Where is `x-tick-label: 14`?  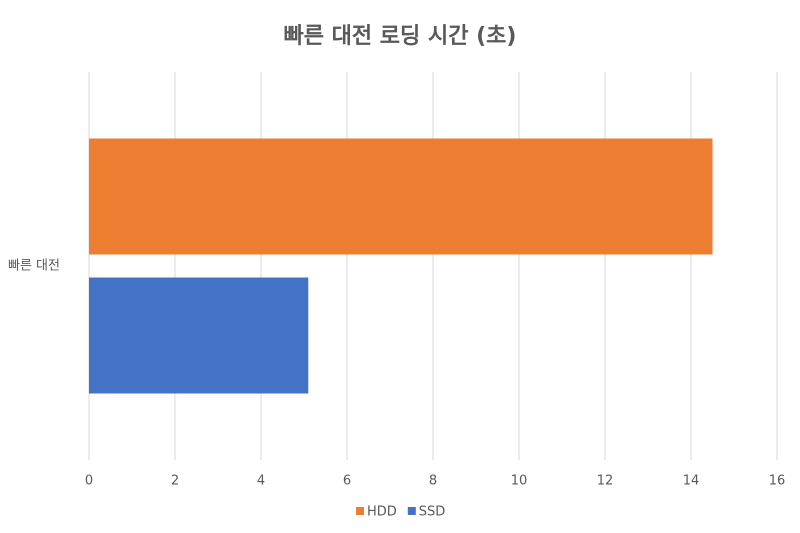 x-tick-label: 14 is located at coordinates (691, 481).